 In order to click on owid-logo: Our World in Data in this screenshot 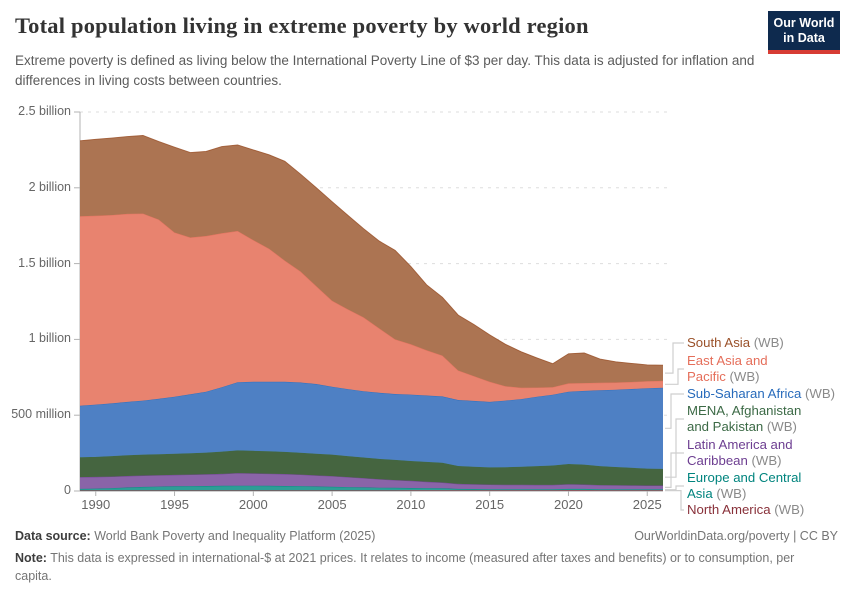, I will do `click(804, 32)`.